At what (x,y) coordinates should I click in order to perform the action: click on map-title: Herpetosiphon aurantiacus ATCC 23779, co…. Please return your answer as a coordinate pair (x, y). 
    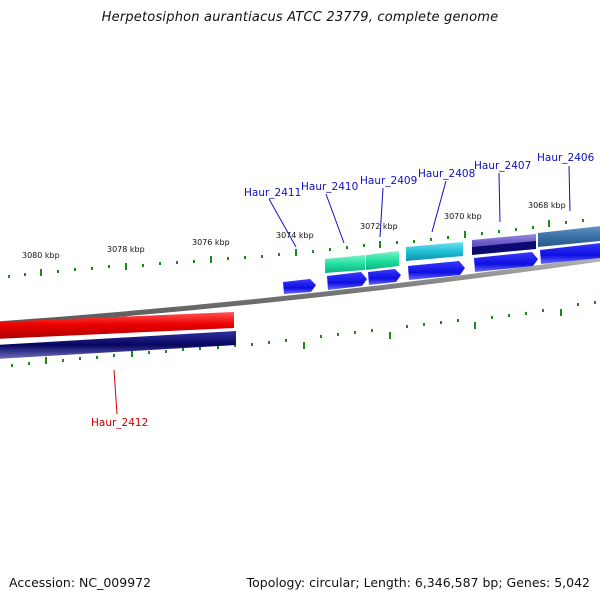
    Looking at the image, I should click on (300, 17).